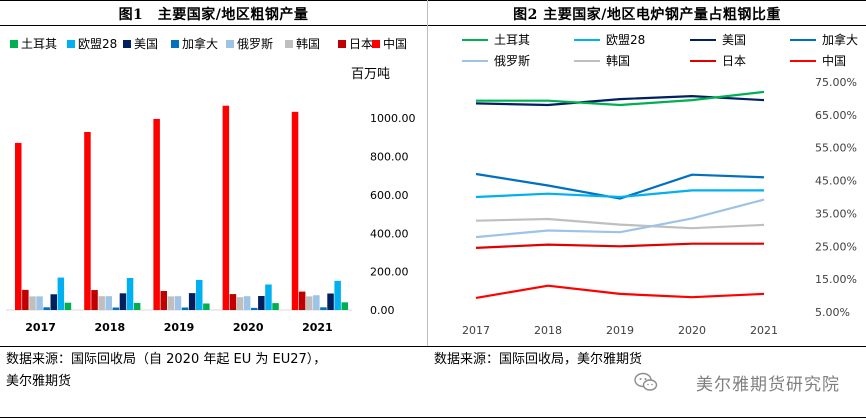 The width and height of the screenshot is (866, 418). I want to click on right-chart-title: 图2 主要国家/地区电炉钢产量占粗钢比重, so click(647, 15).